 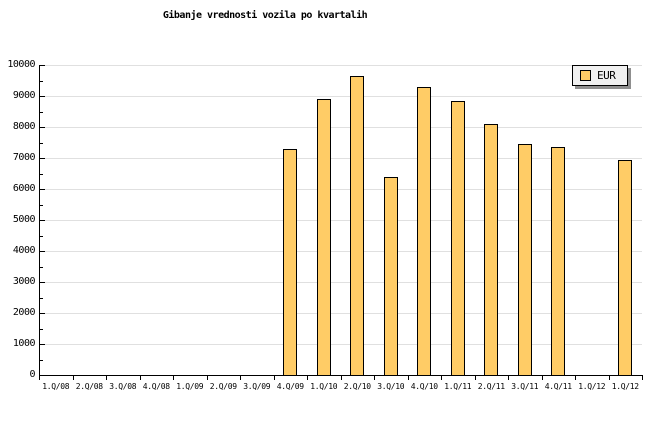 What do you see at coordinates (24, 281) in the screenshot?
I see `y-axis-label: 3000` at bounding box center [24, 281].